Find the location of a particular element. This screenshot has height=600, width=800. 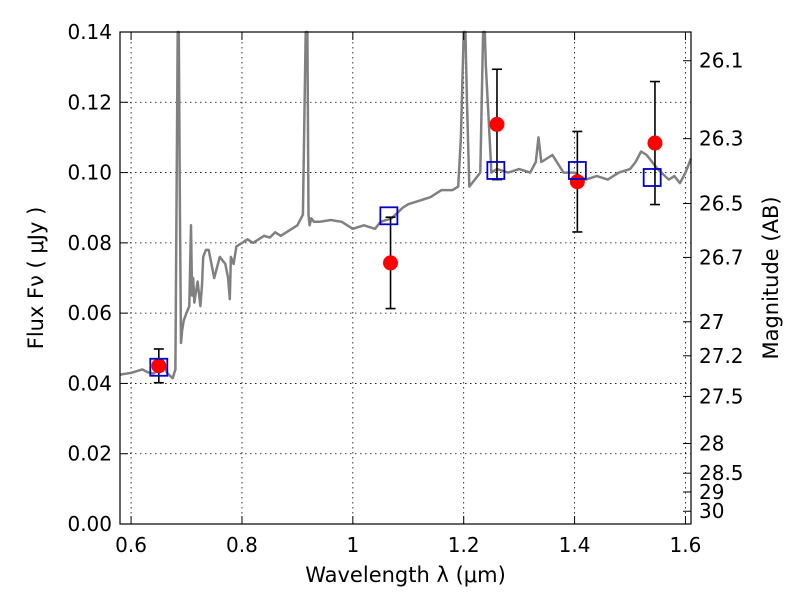

y2-axis-label: Magnitude (AB) is located at coordinates (771, 277).